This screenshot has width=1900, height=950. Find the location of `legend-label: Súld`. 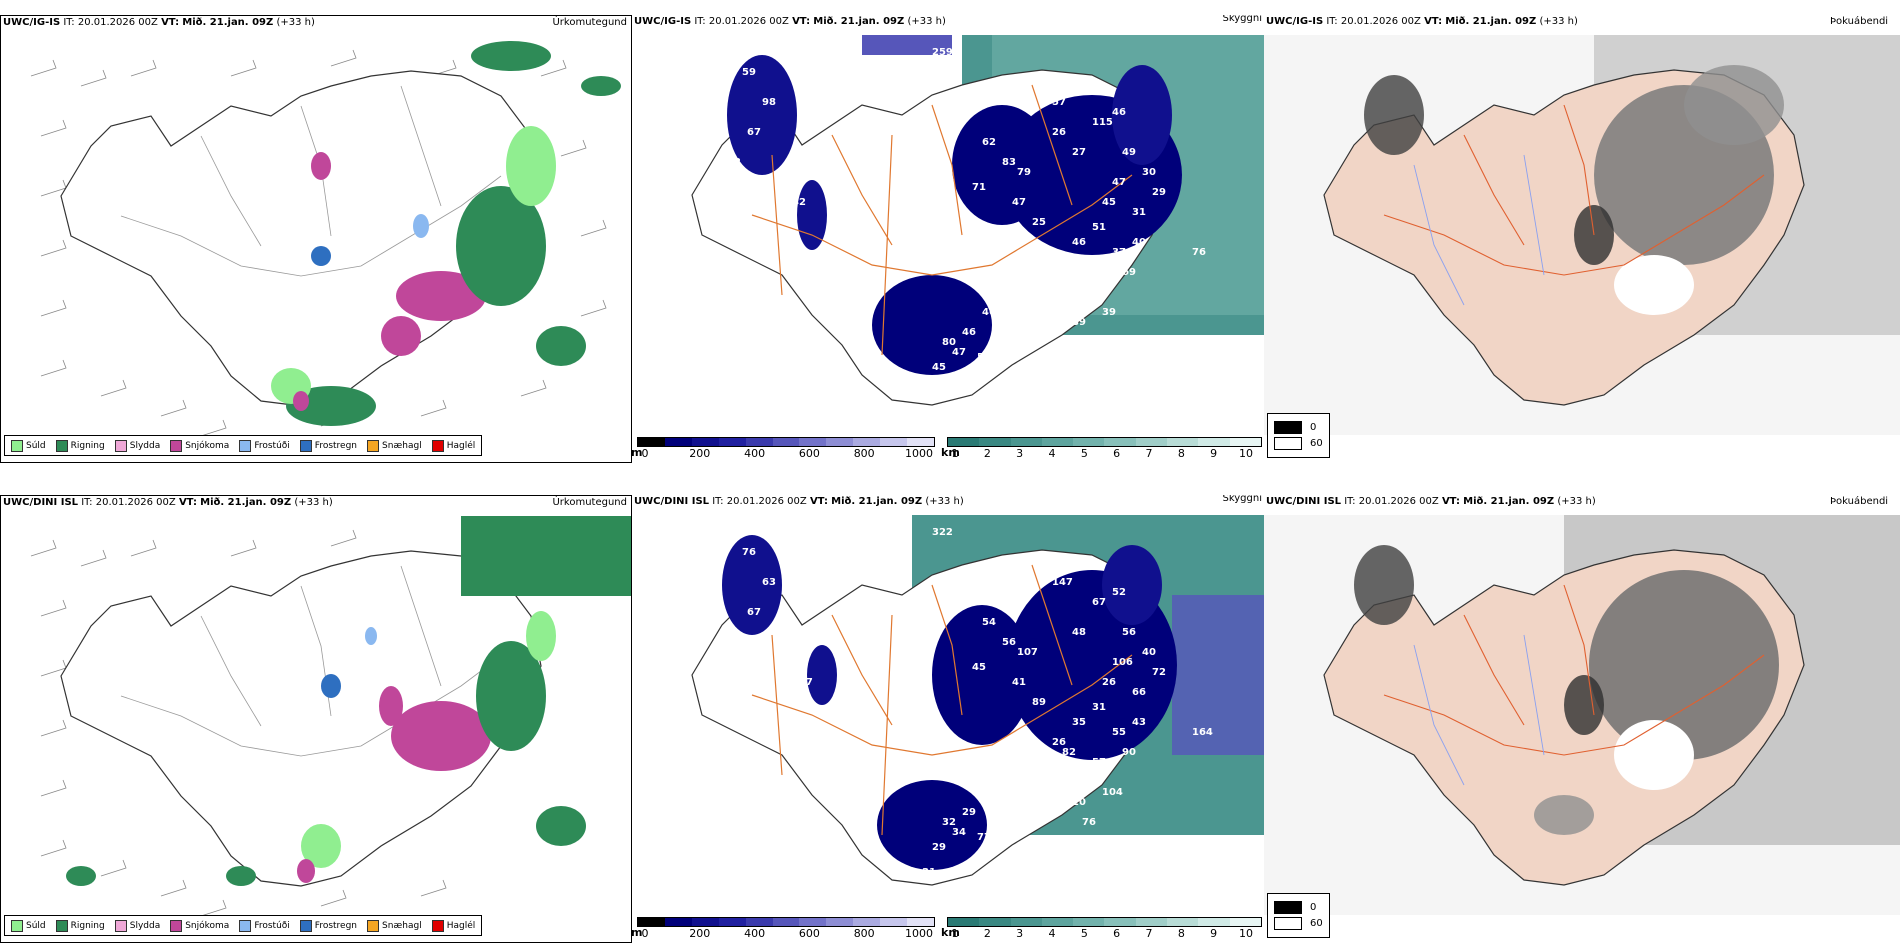

legend-label: Súld is located at coordinates (36, 445).